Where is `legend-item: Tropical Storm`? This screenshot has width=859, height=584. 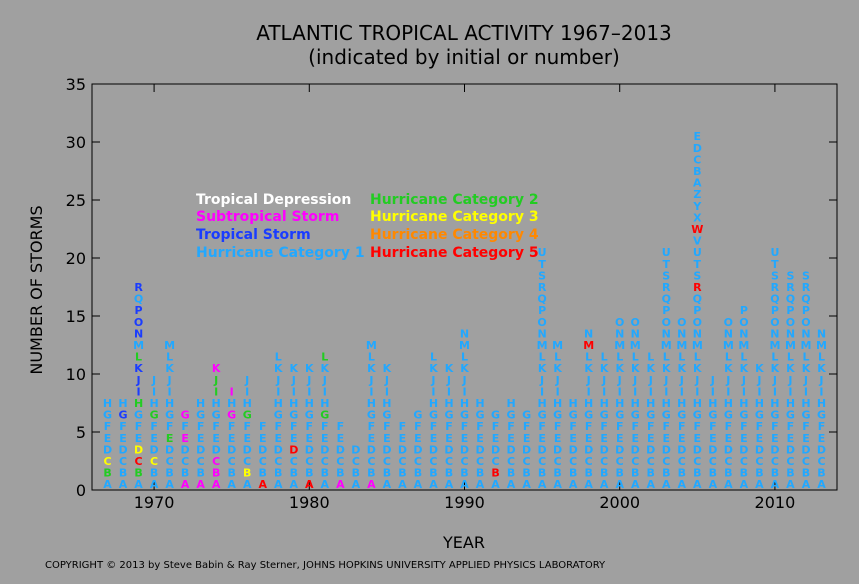 legend-item: Tropical Storm is located at coordinates (253, 235).